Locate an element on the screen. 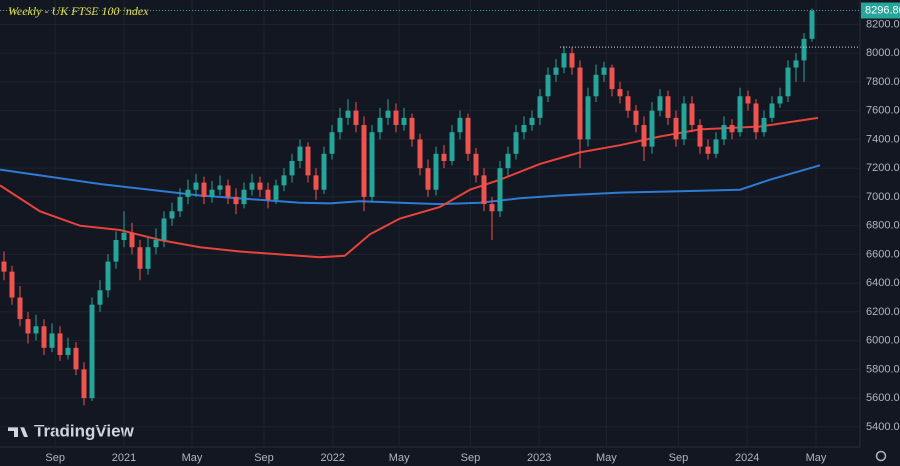 This screenshot has width=900, height=466. x-tick-label: 2023 is located at coordinates (539, 458).